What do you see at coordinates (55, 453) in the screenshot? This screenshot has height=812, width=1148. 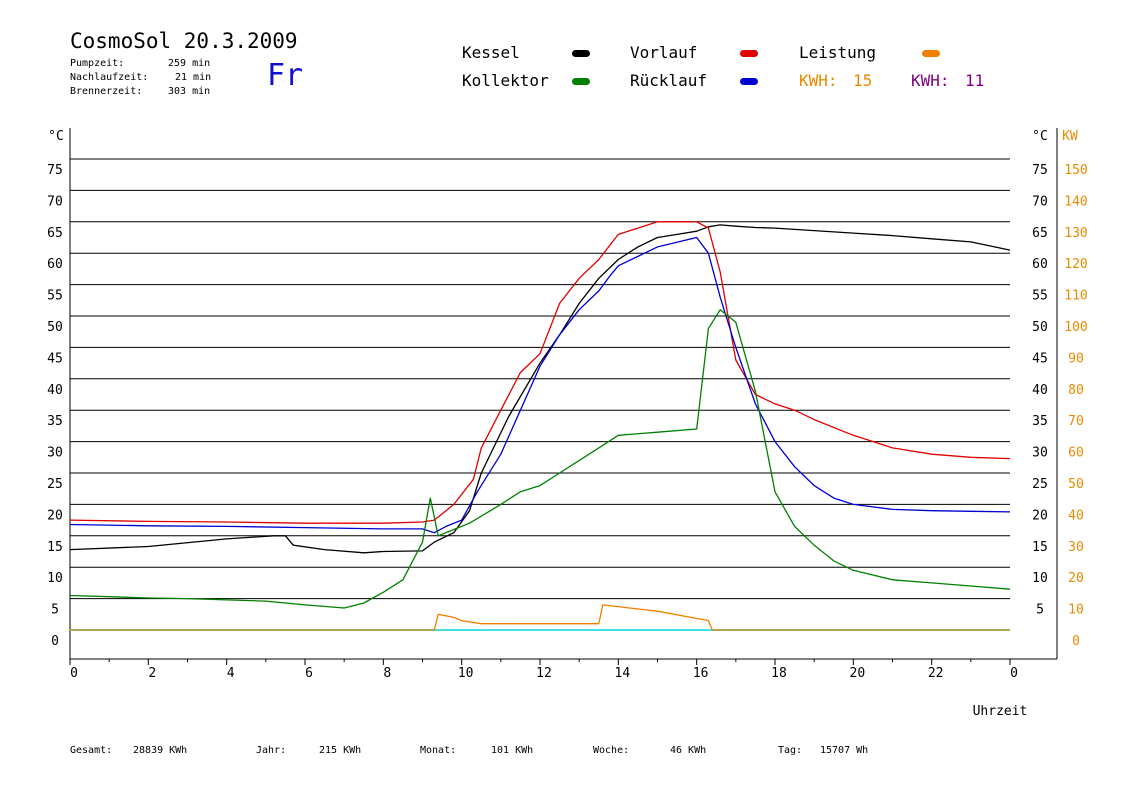 I see `y-tick-left-30: 30` at bounding box center [55, 453].